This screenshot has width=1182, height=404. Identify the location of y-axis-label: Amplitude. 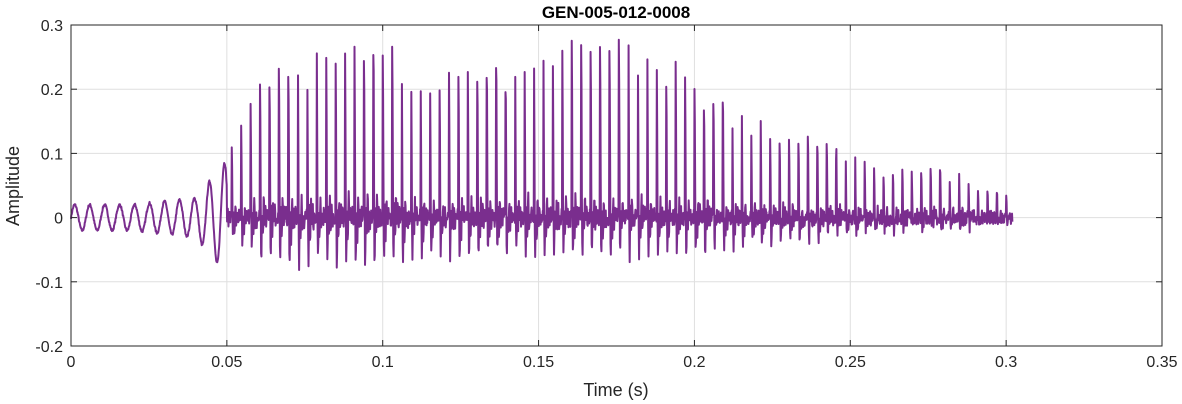
(13, 186).